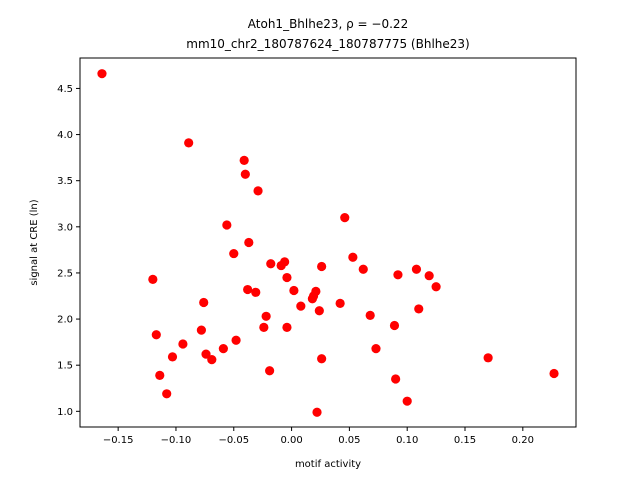  I want to click on x-tick-label: 0.20, so click(523, 440).